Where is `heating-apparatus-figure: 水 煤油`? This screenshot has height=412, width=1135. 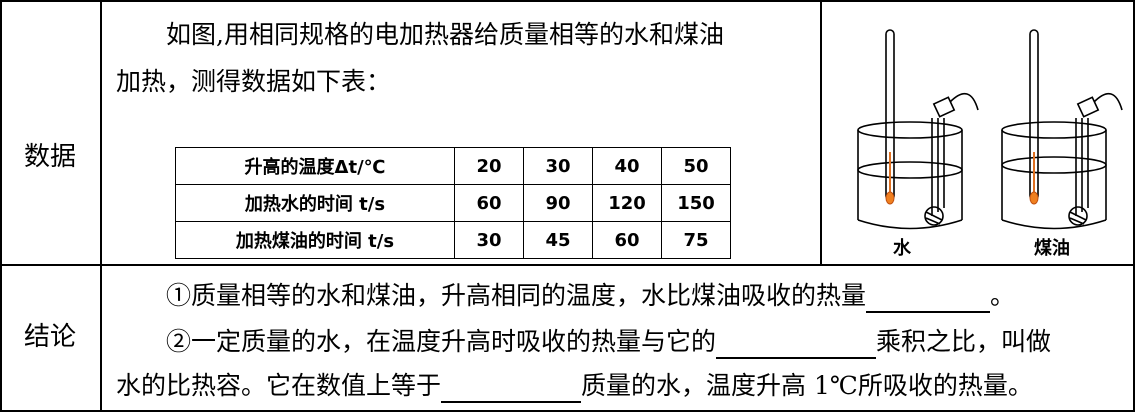 heating-apparatus-figure: 水 煤油 is located at coordinates (983, 142).